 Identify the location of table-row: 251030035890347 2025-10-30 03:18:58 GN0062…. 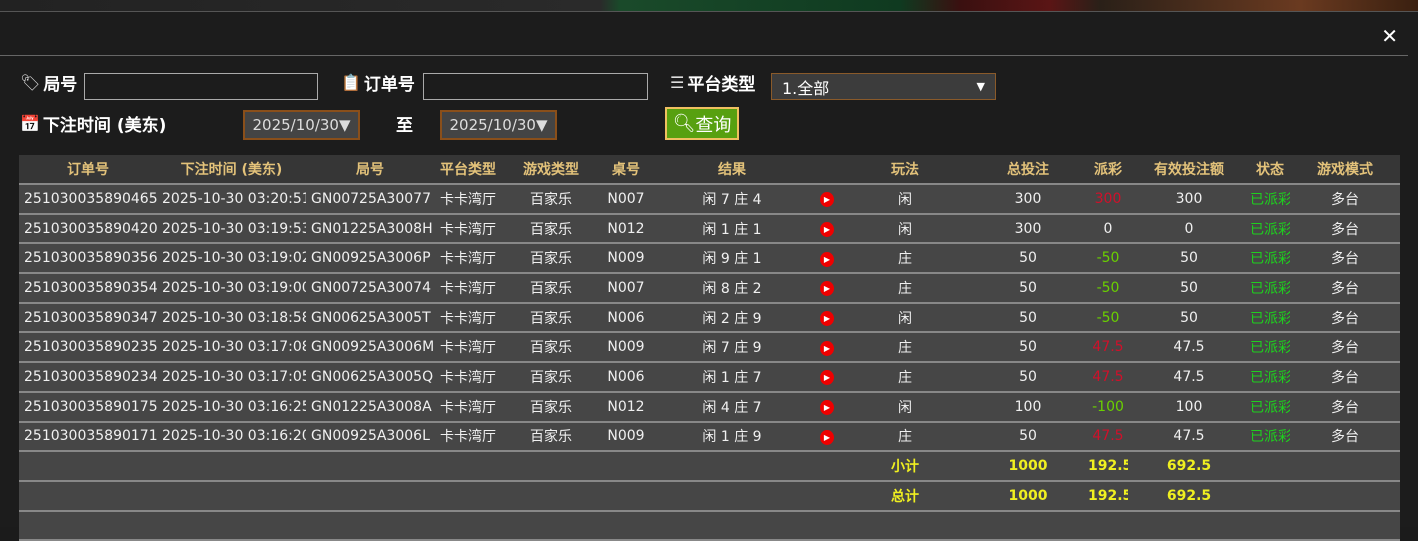
(709, 318).